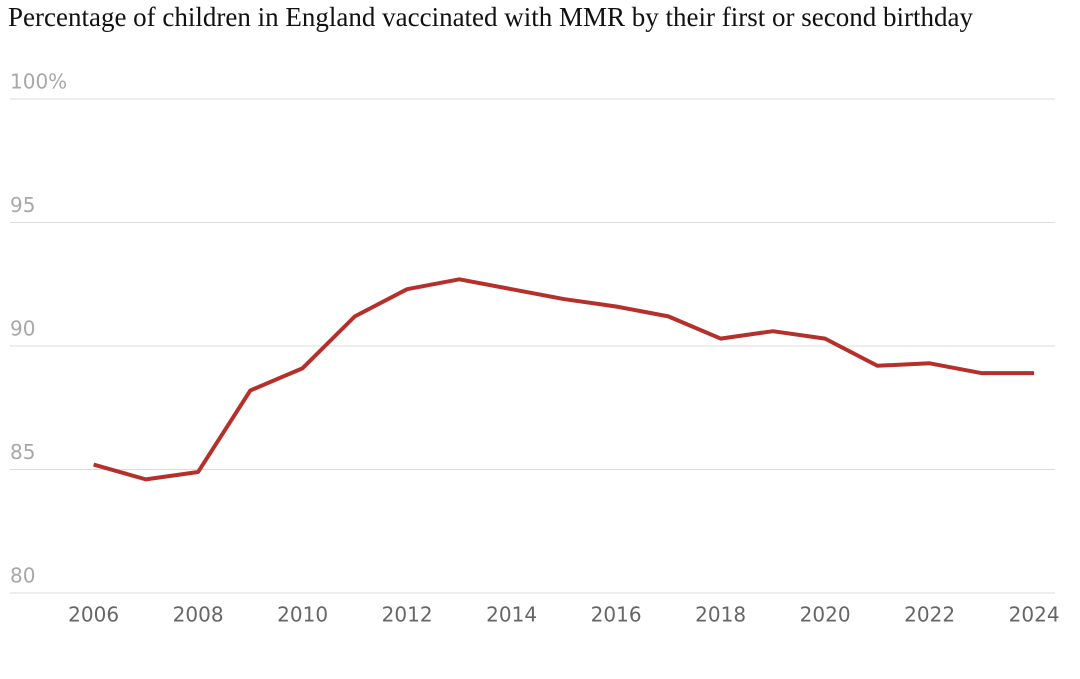  I want to click on y-tick-label: 100%, so click(38, 82).